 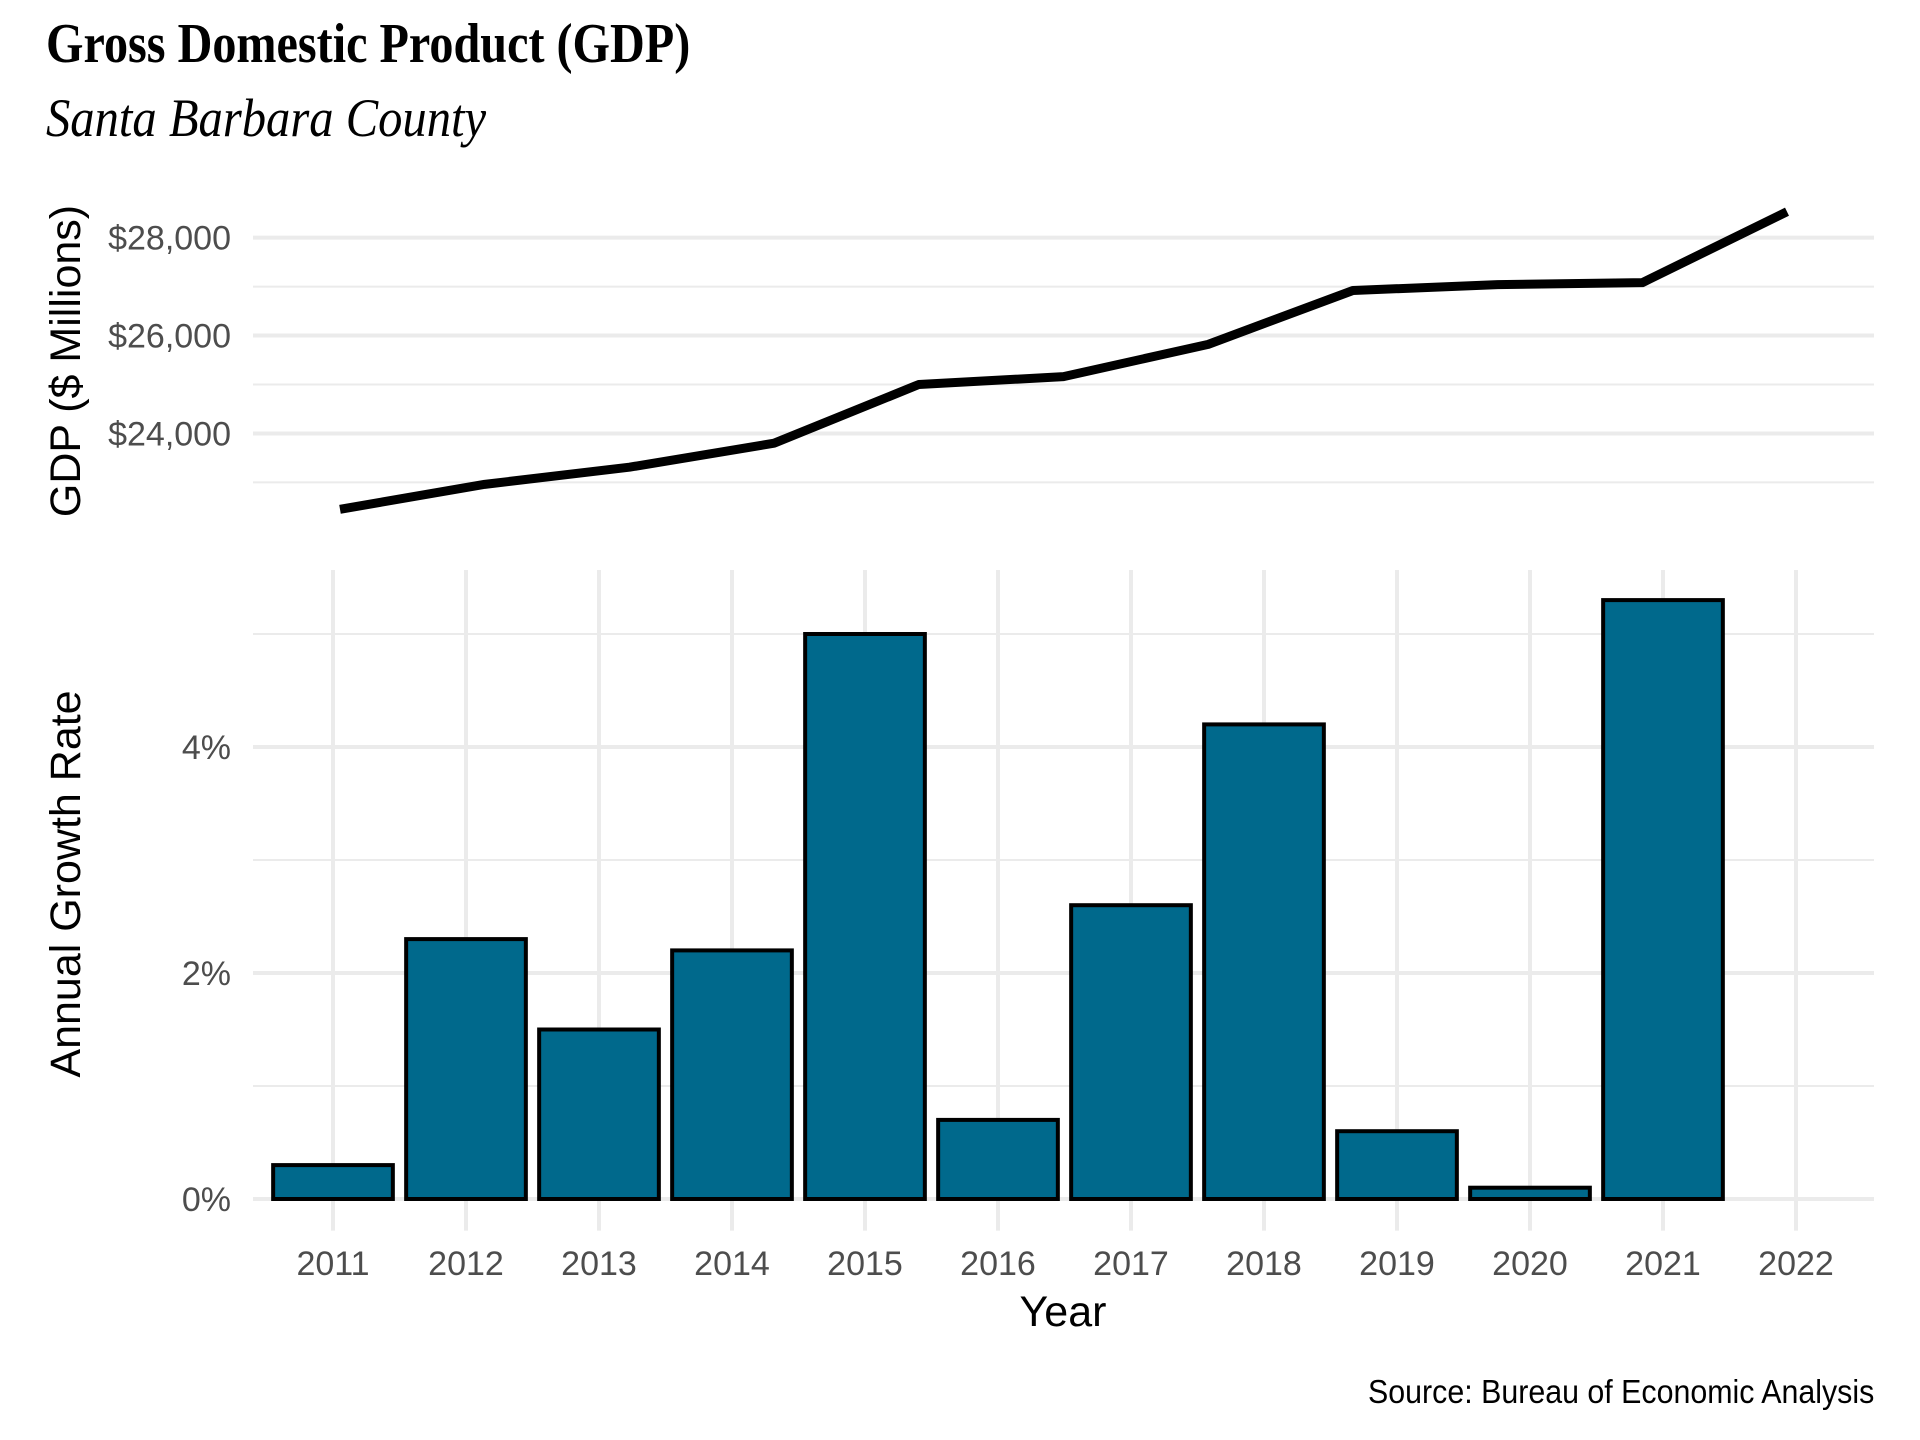 I want to click on year-tick-label: 2017, so click(x=1131, y=1264).